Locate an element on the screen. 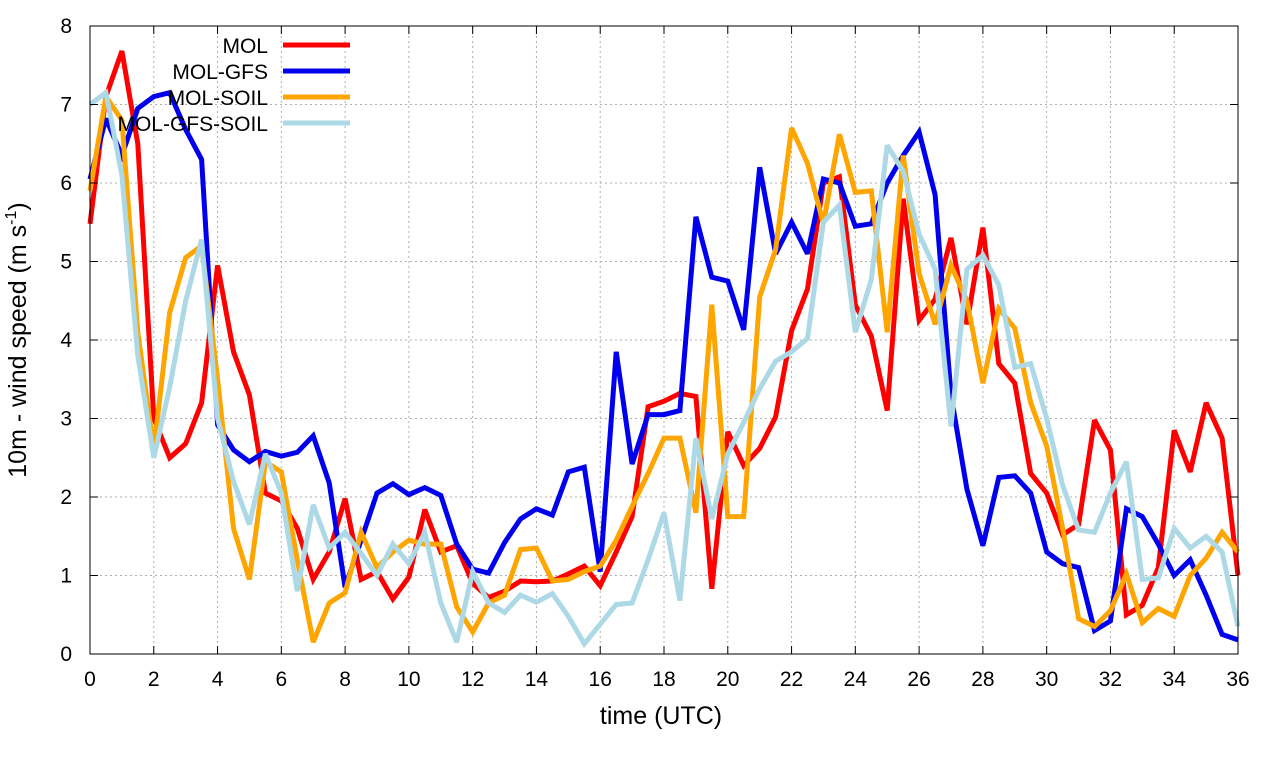 This screenshot has width=1280, height=760. y-tick-label: 0 is located at coordinates (66, 654).